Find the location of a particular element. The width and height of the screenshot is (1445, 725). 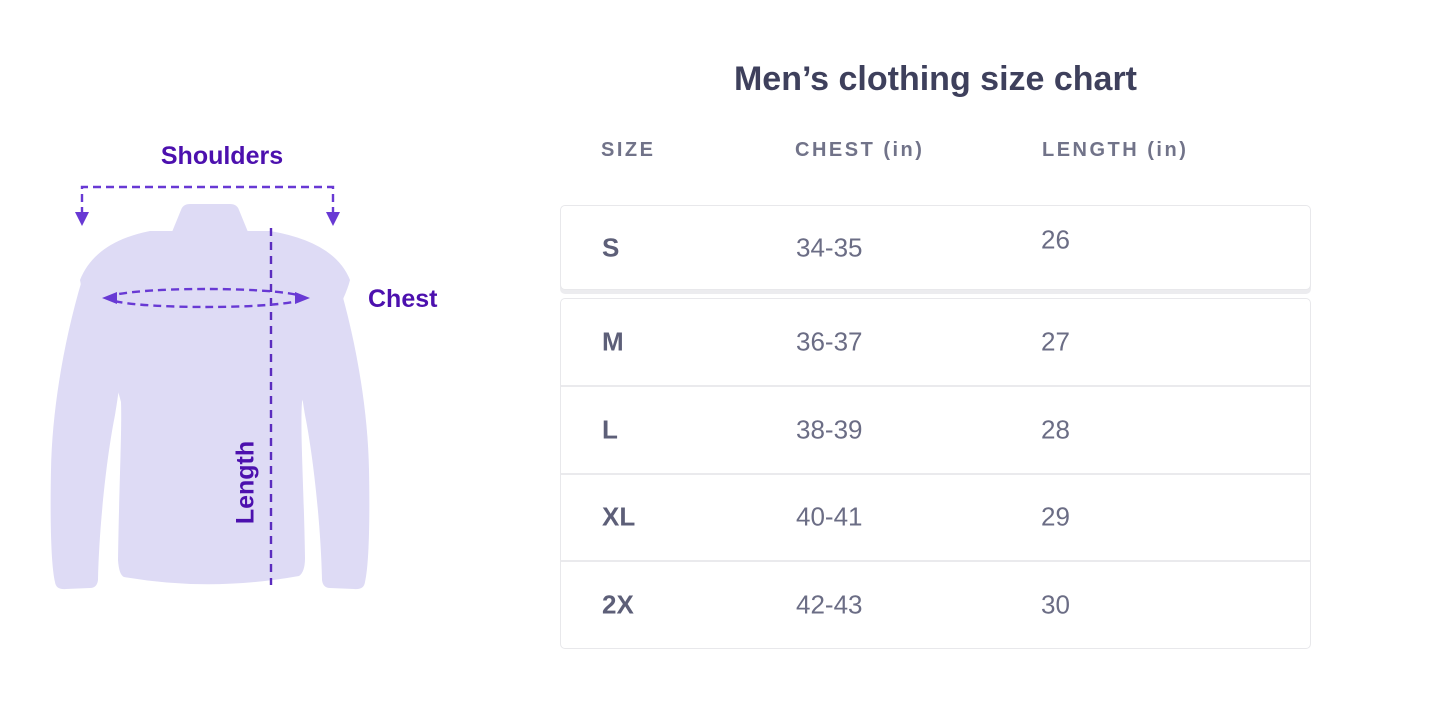

table-header-row: SIZE CHEST (in) LENGTH (in) is located at coordinates (935, 154).